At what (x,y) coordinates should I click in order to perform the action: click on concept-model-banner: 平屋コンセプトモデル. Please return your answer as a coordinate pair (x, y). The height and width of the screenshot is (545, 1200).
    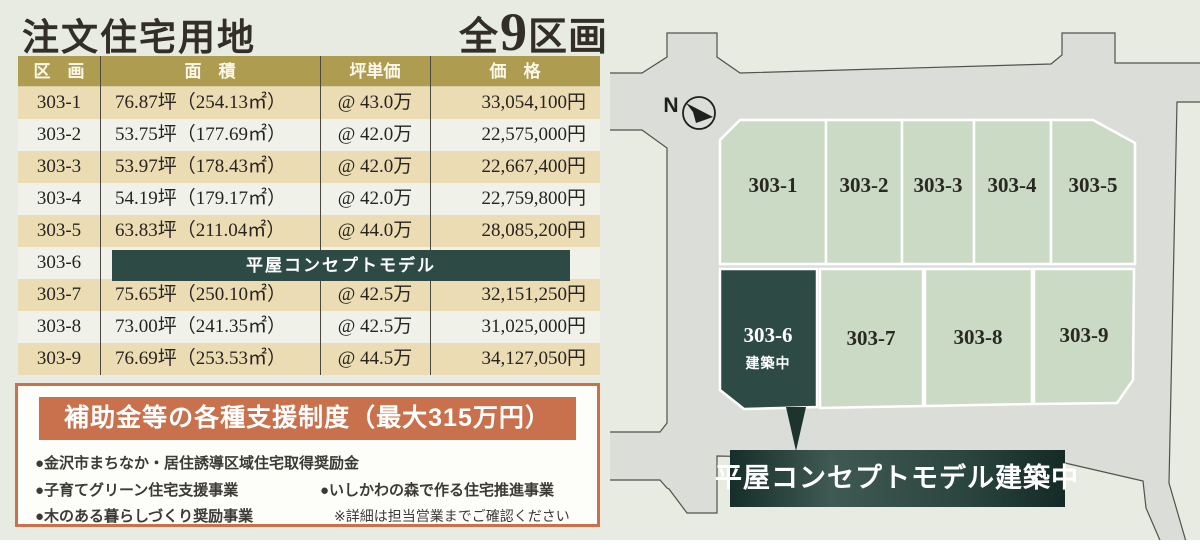
    Looking at the image, I should click on (341, 265).